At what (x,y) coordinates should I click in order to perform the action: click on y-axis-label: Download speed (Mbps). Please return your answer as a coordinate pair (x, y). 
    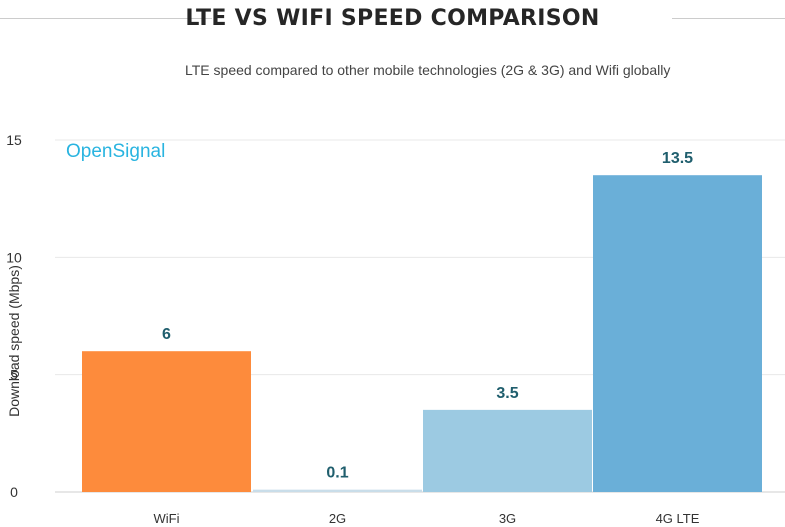
    Looking at the image, I should click on (14, 341).